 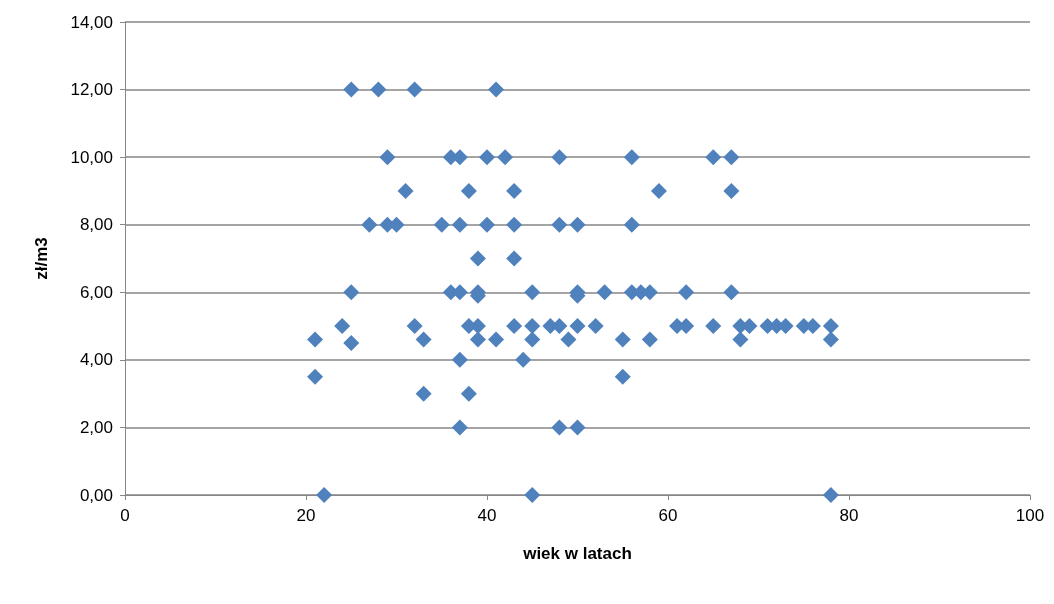 What do you see at coordinates (96, 360) in the screenshot?
I see `y-tick-label: 4,00` at bounding box center [96, 360].